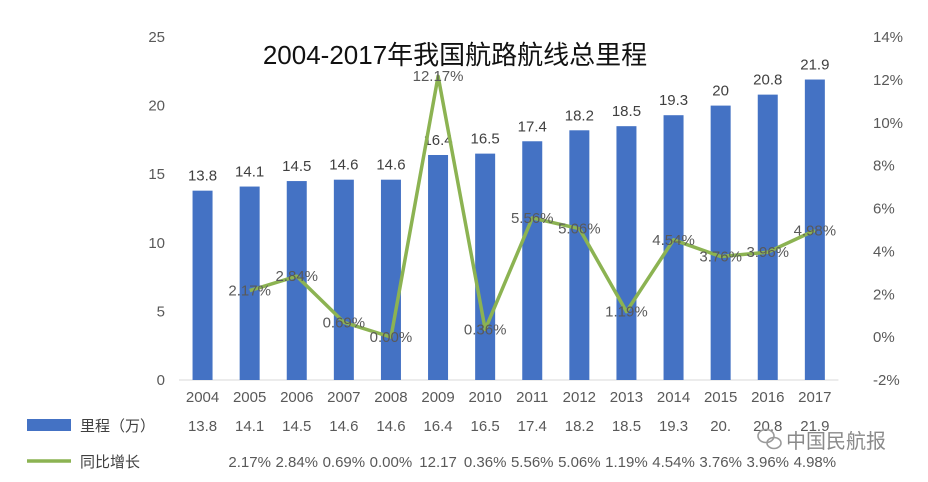 This screenshot has width=928, height=482. Describe the element at coordinates (720, 91) in the screenshot. I see `bar-label: 20` at that location.